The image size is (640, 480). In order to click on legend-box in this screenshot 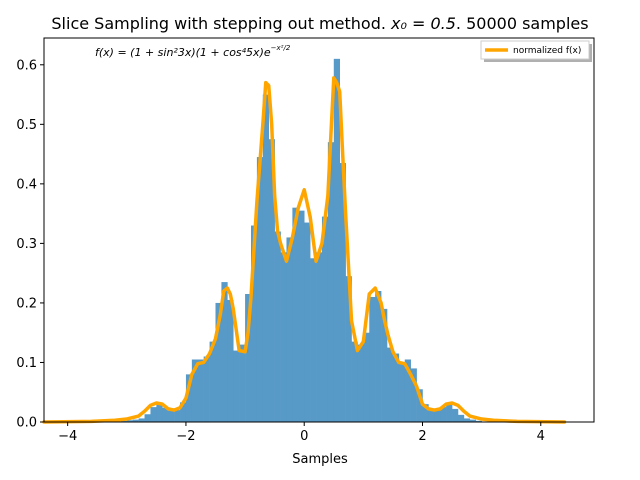, I will do `click(535, 50)`.